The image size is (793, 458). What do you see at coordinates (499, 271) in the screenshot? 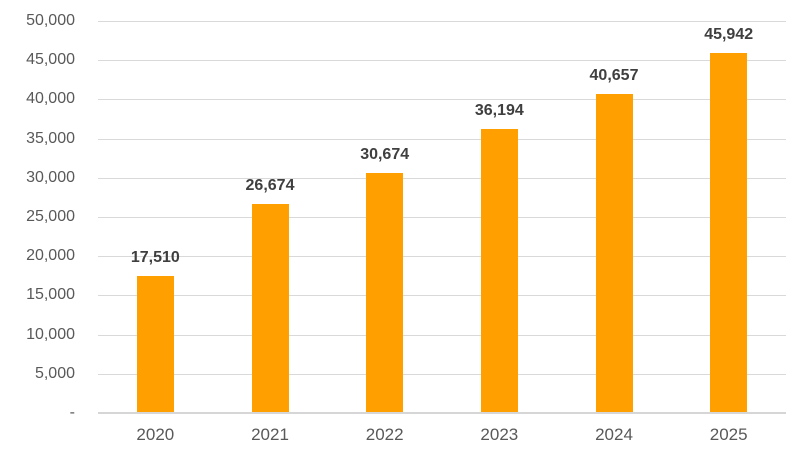
I see `bar-2023` at bounding box center [499, 271].